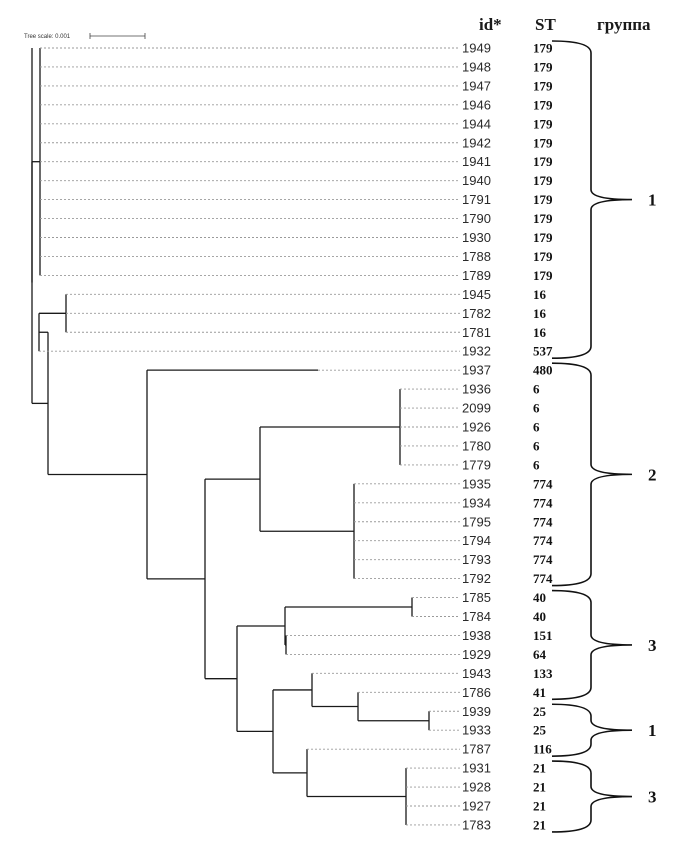  I want to click on leaf-id-label: 1781, so click(476, 332).